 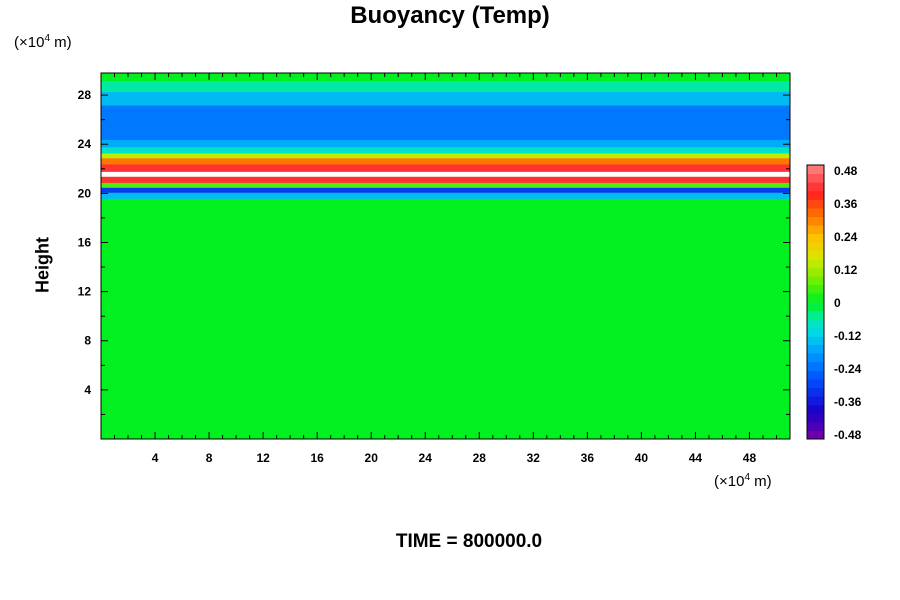 I want to click on x-tick-label: 16, so click(x=317, y=458).